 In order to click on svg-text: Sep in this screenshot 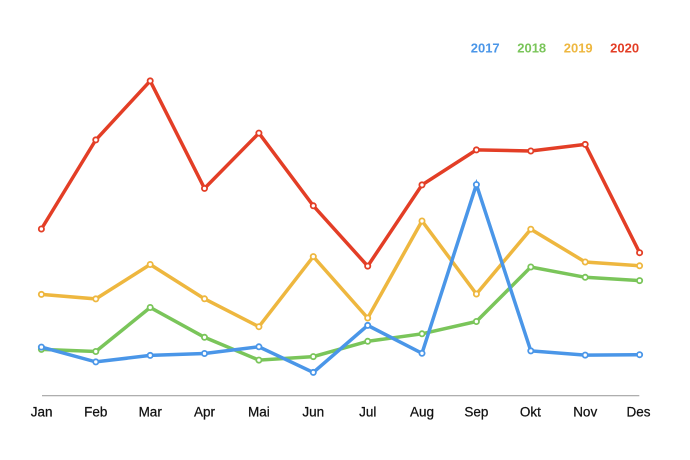, I will do `click(476, 411)`.